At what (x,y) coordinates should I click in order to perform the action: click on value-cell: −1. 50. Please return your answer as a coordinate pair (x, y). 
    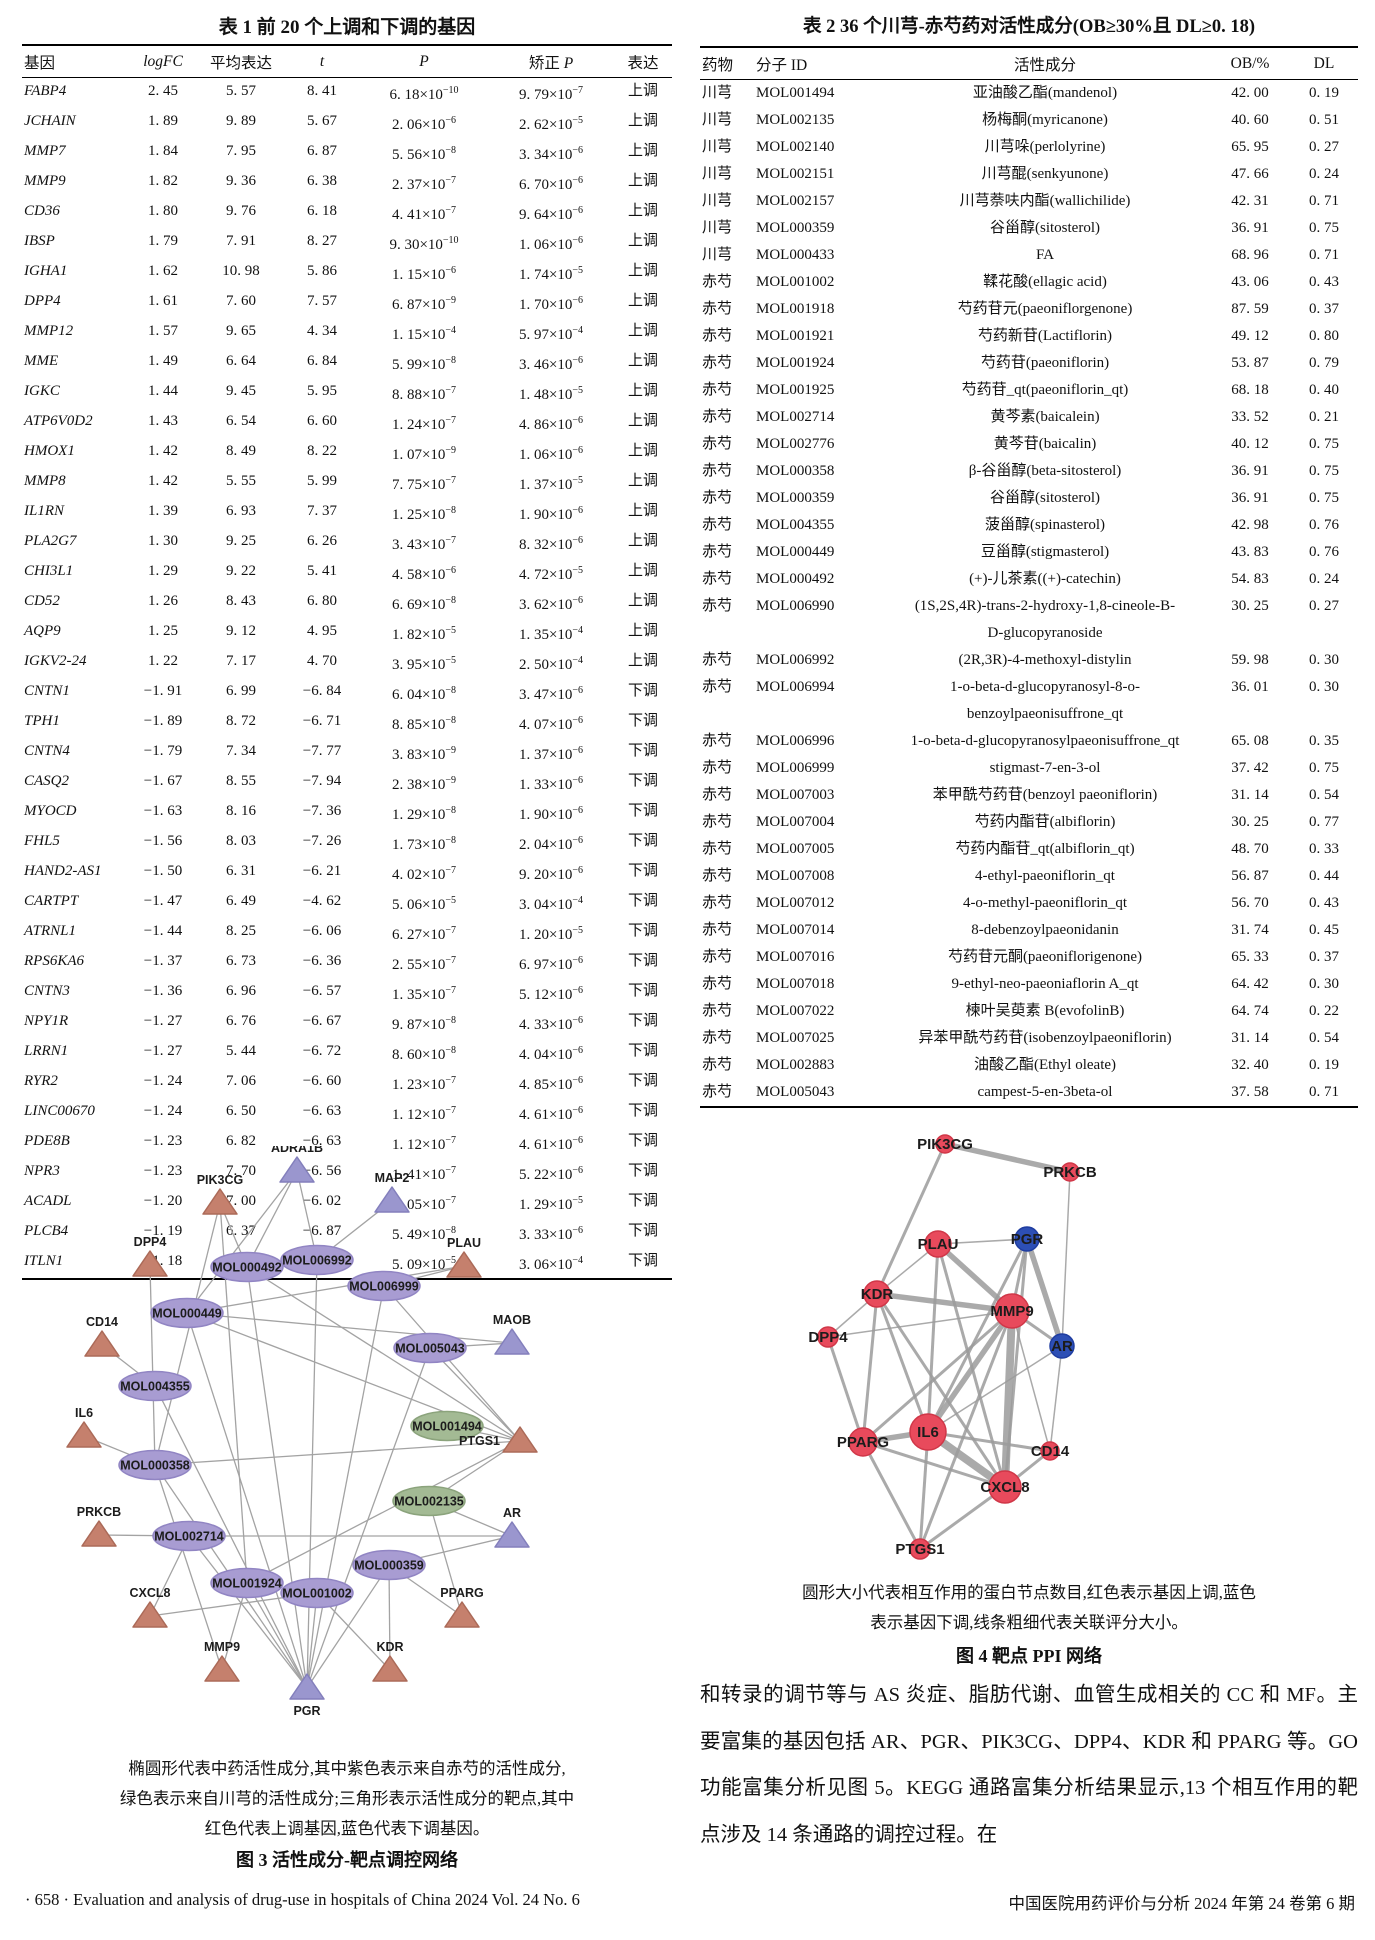
    Looking at the image, I should click on (163, 871).